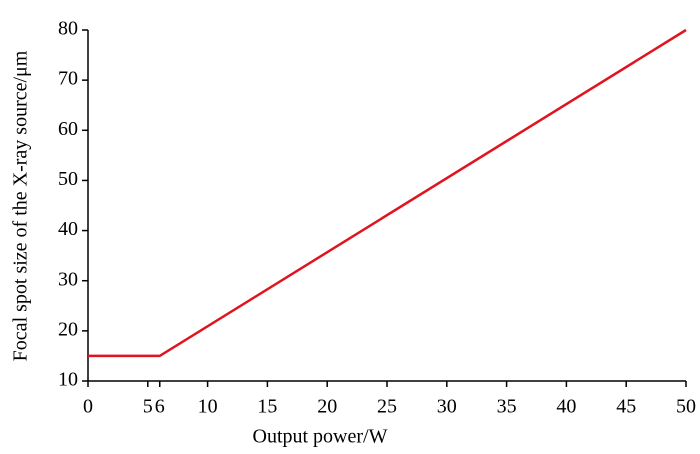 The height and width of the screenshot is (454, 700). Describe the element at coordinates (208, 407) in the screenshot. I see `x-tick-label: 10` at that location.